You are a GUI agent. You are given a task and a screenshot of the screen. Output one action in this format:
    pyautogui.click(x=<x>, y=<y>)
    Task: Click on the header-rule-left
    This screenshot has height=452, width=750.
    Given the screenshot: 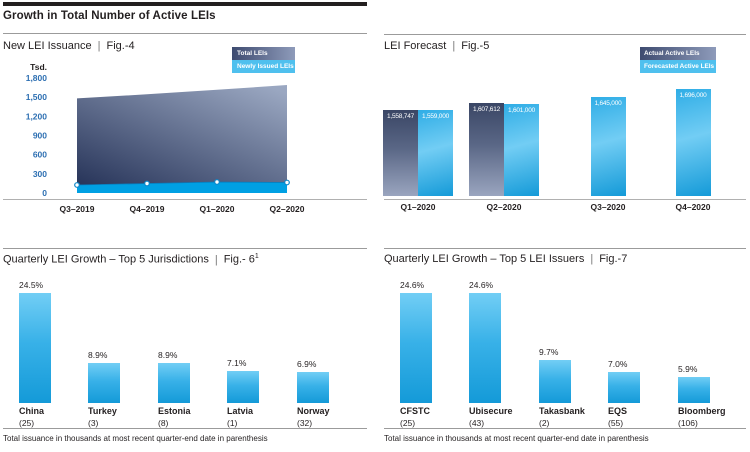 What is the action you would take?
    pyautogui.click(x=185, y=33)
    